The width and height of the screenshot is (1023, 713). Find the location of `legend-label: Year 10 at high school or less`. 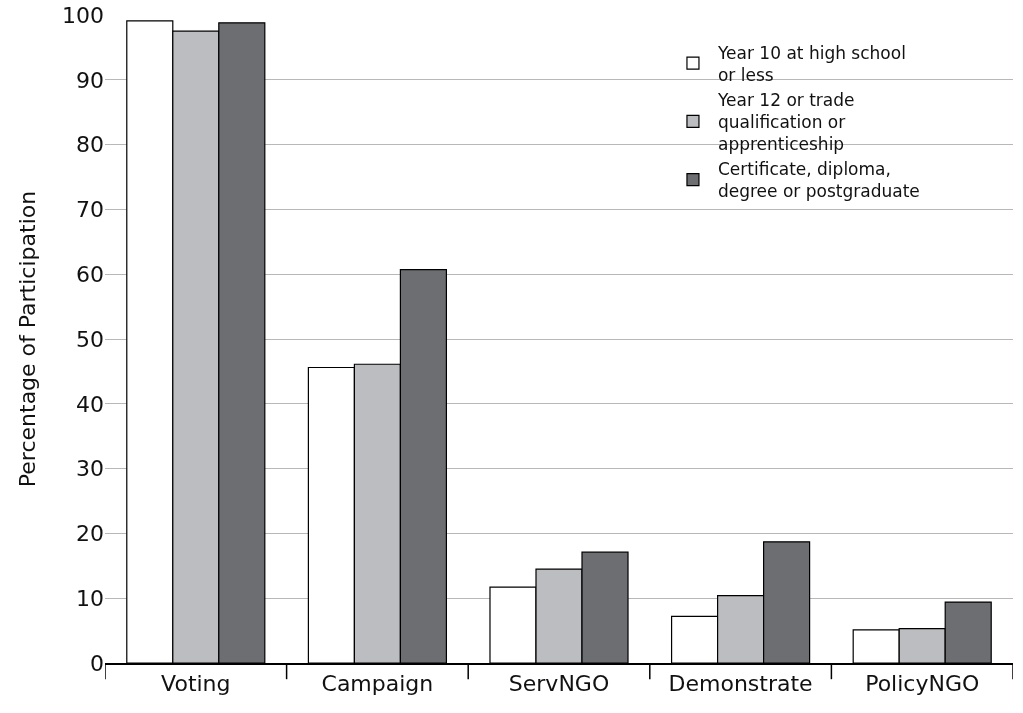

legend-label: Year 10 at high school or less is located at coordinates (811, 63).